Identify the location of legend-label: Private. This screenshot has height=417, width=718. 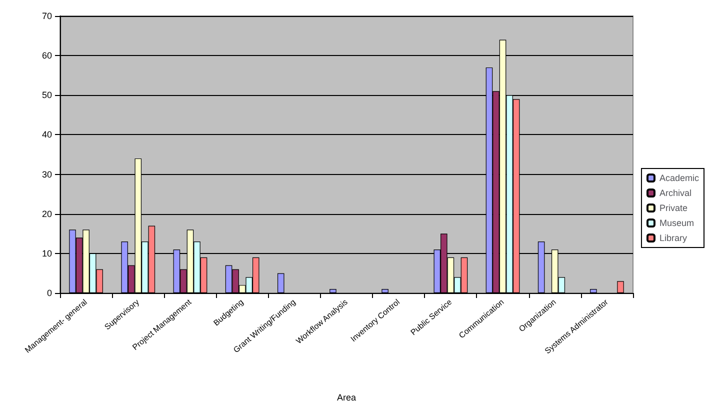
(673, 208).